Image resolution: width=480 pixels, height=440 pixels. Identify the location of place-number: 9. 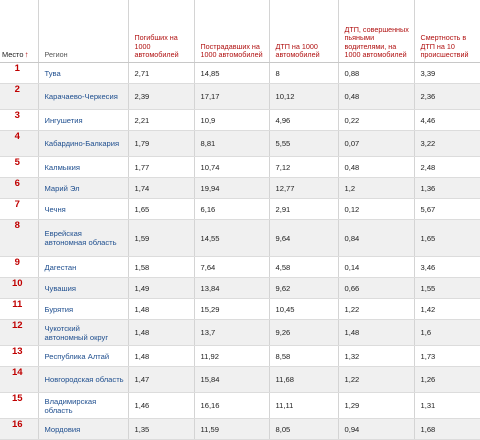
(19, 267).